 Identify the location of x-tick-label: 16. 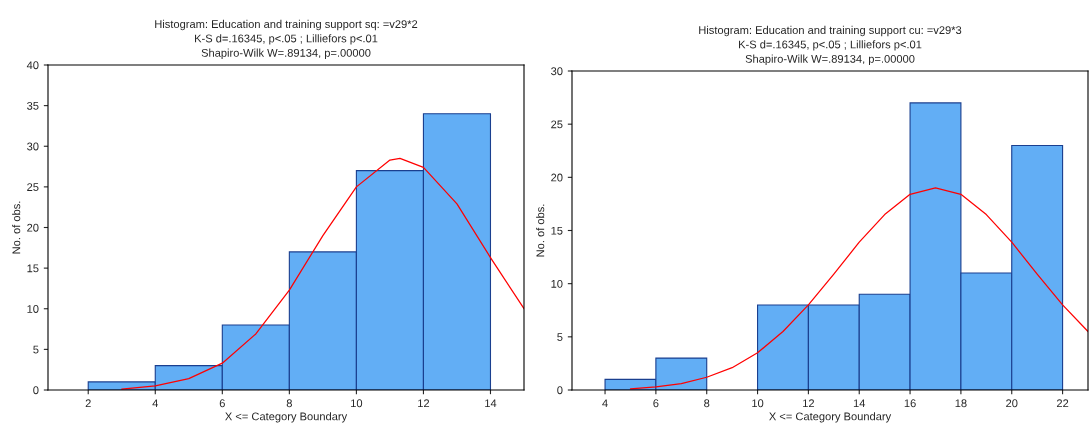
(910, 403).